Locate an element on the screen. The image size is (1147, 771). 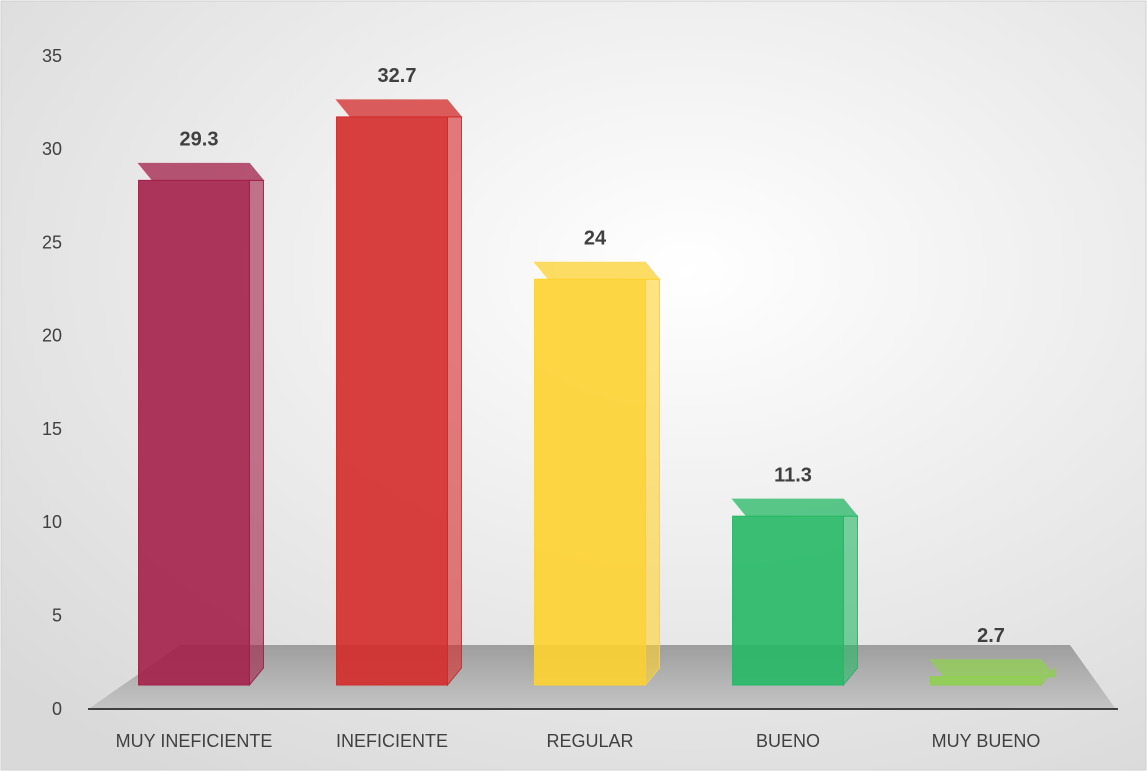
x-tick-label: BUENO is located at coordinates (788, 741).